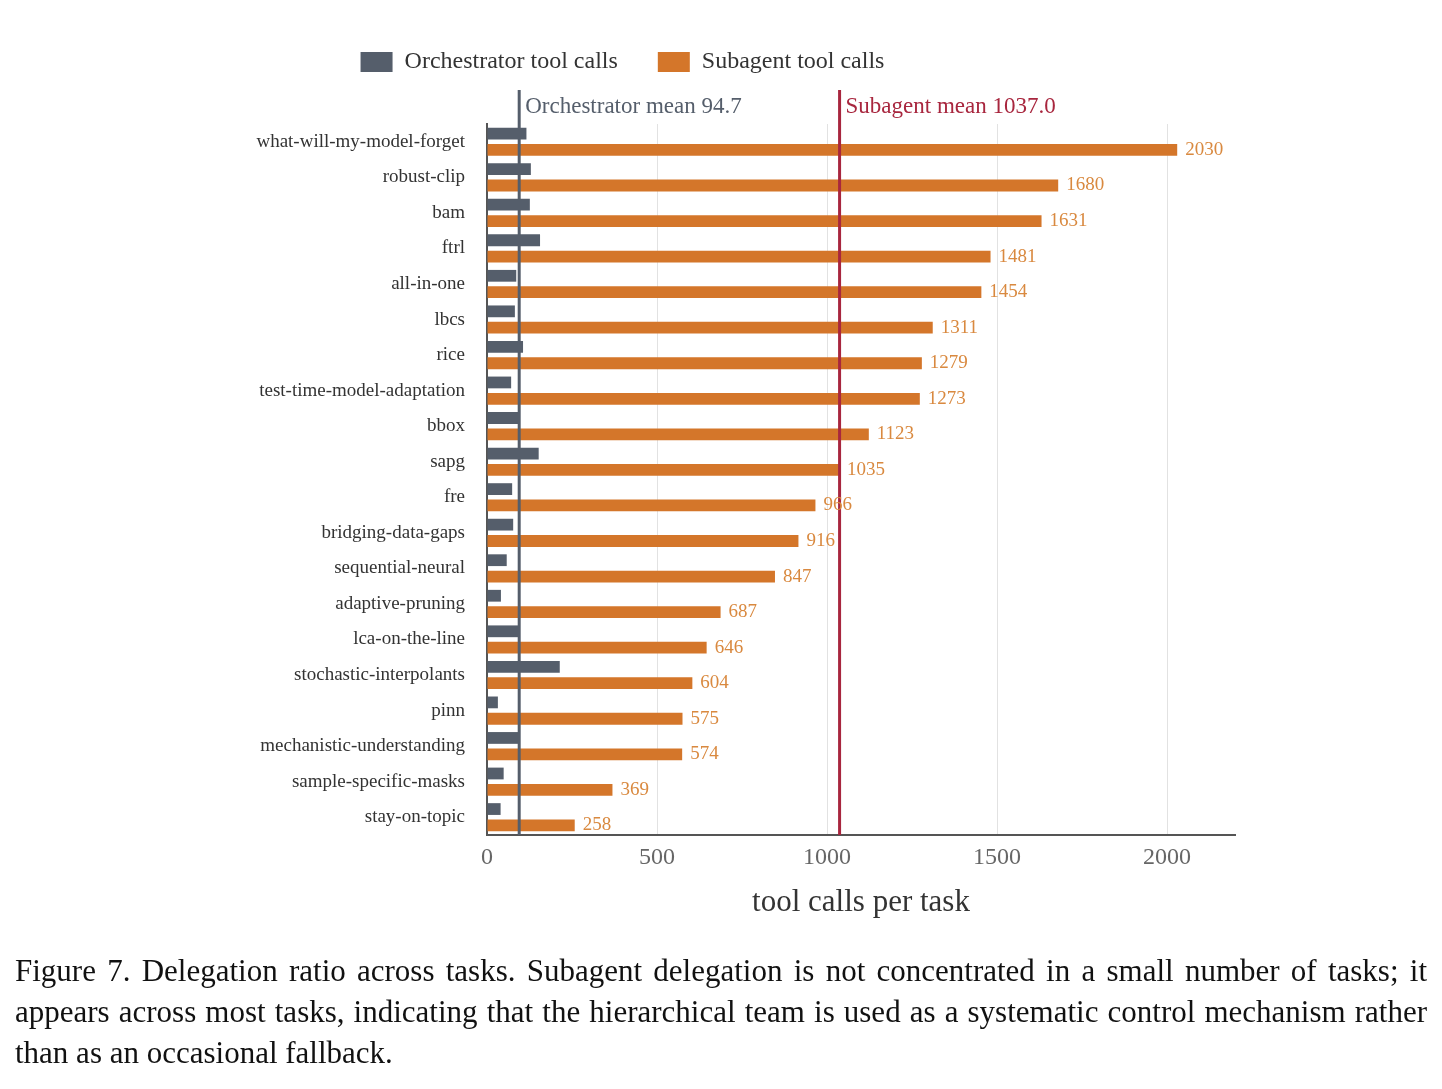 Image resolution: width=1442 pixels, height=1089 pixels. What do you see at coordinates (1017, 255) in the screenshot?
I see `data-label: 1481` at bounding box center [1017, 255].